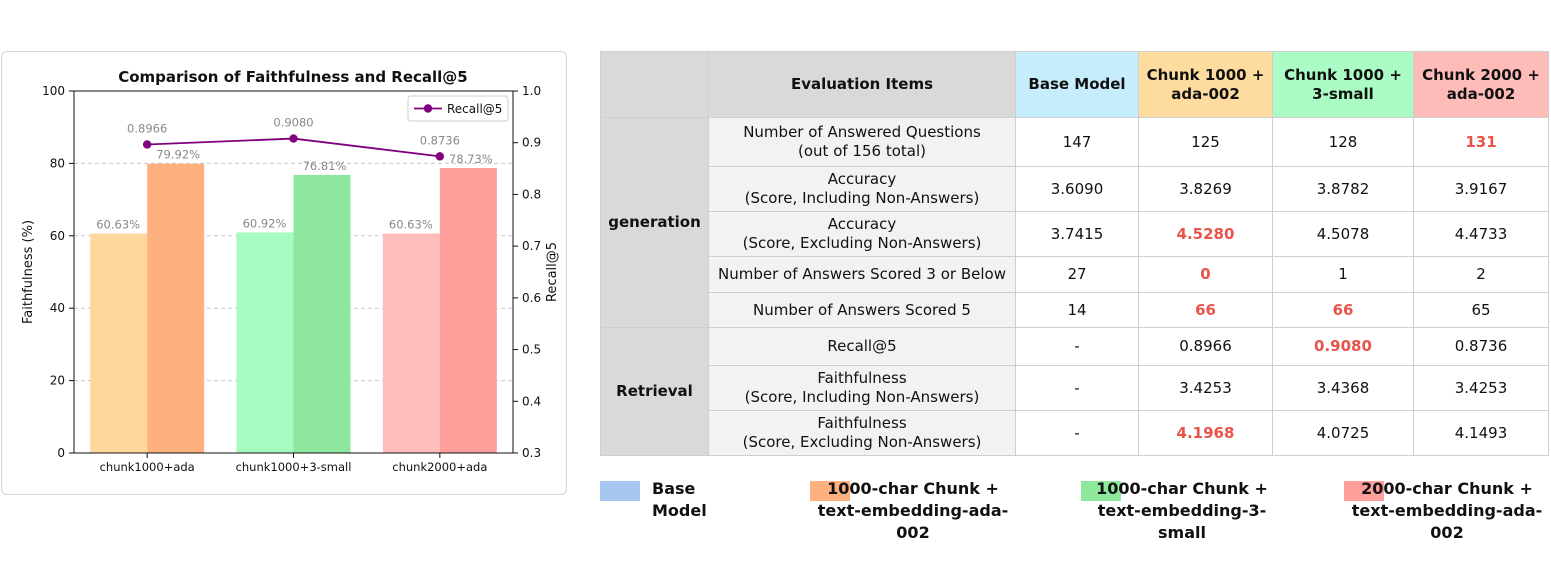  Describe the element at coordinates (1077, 189) in the screenshot. I see `value-cell: 3.6090` at that location.